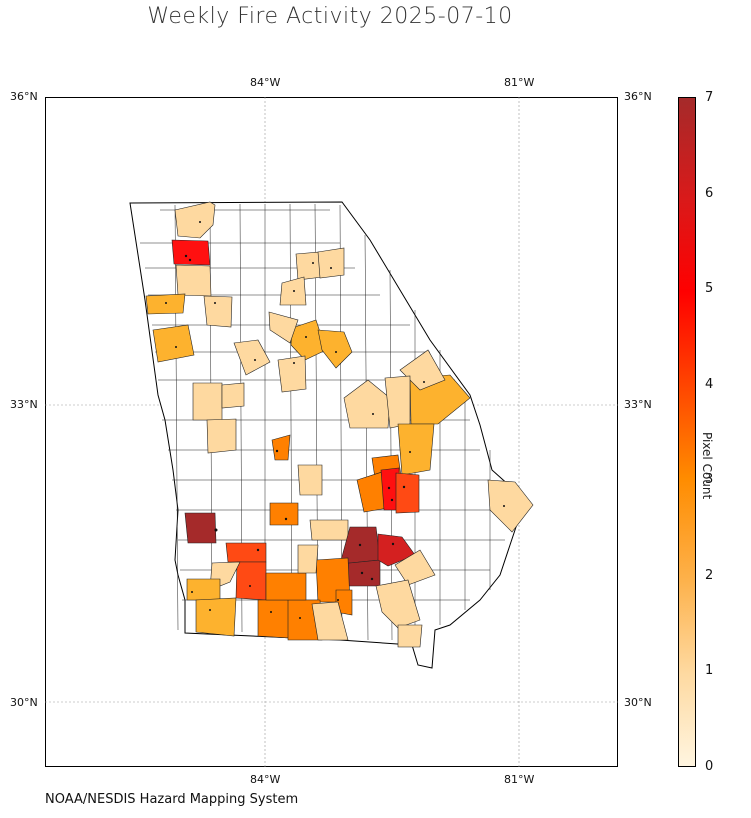 The image size is (751, 818). What do you see at coordinates (330, 621) in the screenshot?
I see `county-s10` at bounding box center [330, 621].